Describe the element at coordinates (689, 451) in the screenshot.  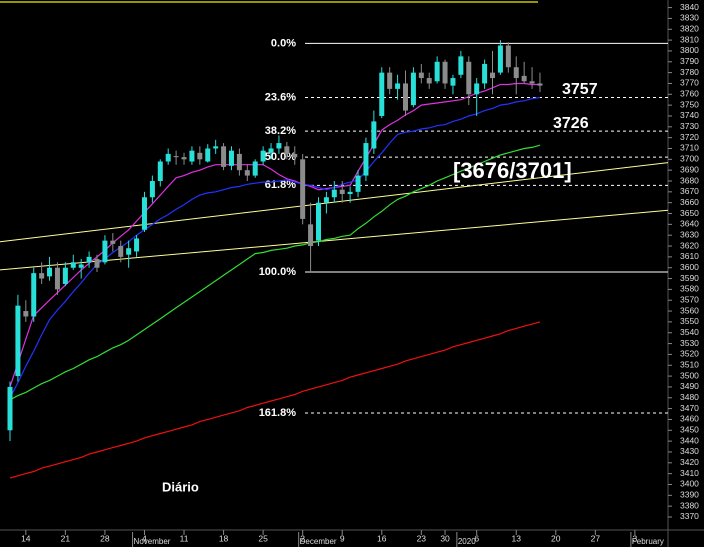
I see `y-tick-label: 3430` at that location.